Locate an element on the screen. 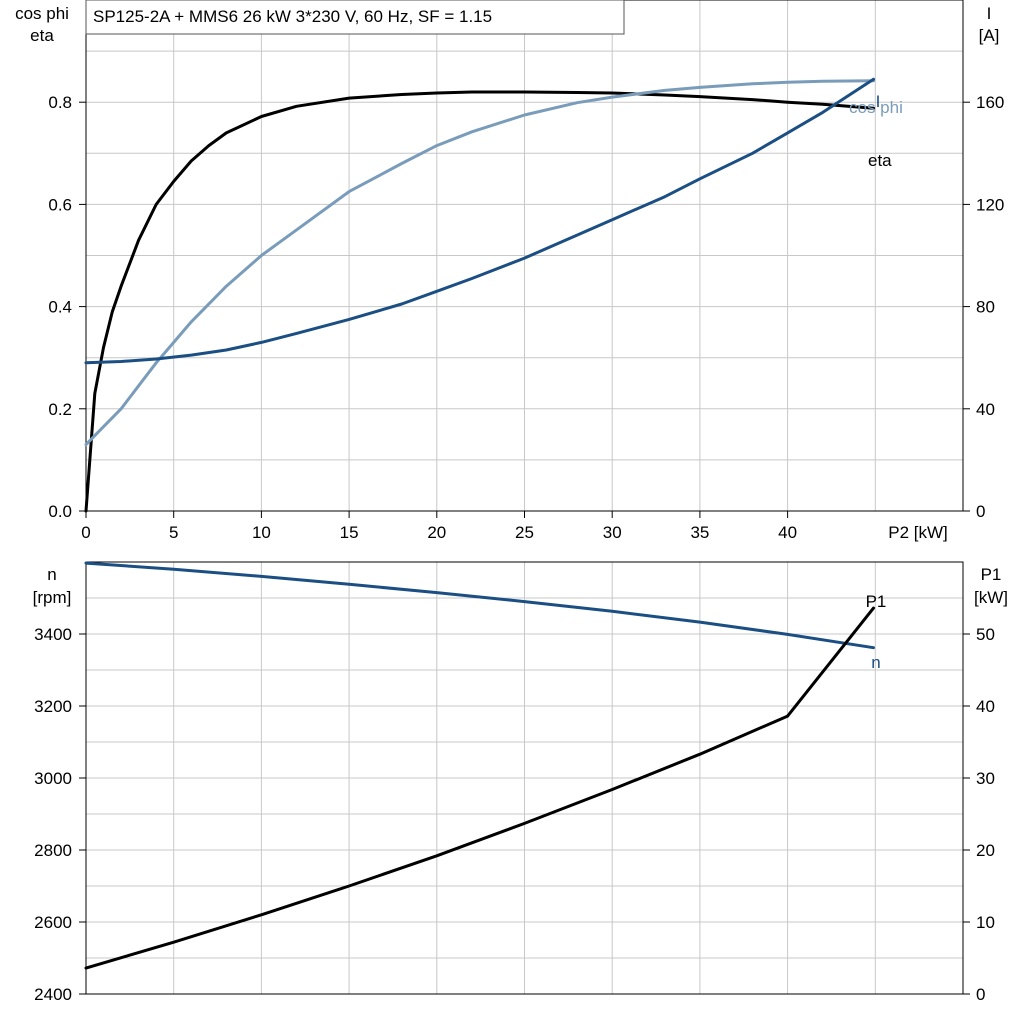  x-tick-label: 15 is located at coordinates (349, 532).